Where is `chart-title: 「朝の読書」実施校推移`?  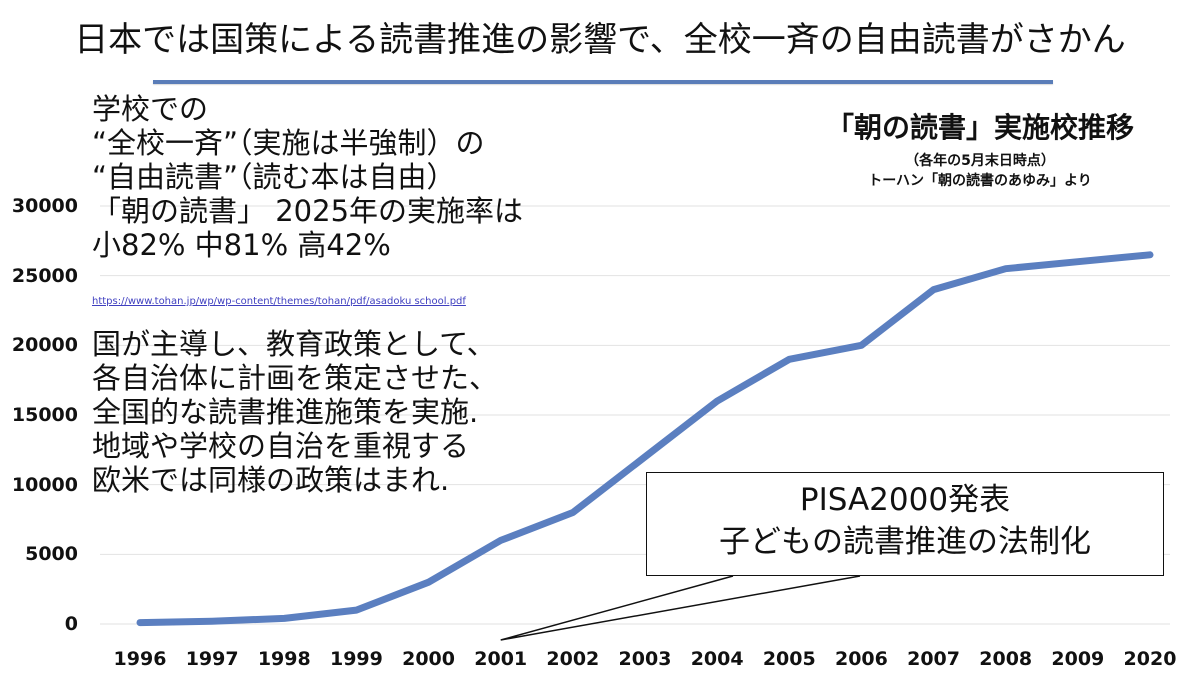 chart-title: 「朝の読書」実施校推移 is located at coordinates (979, 127).